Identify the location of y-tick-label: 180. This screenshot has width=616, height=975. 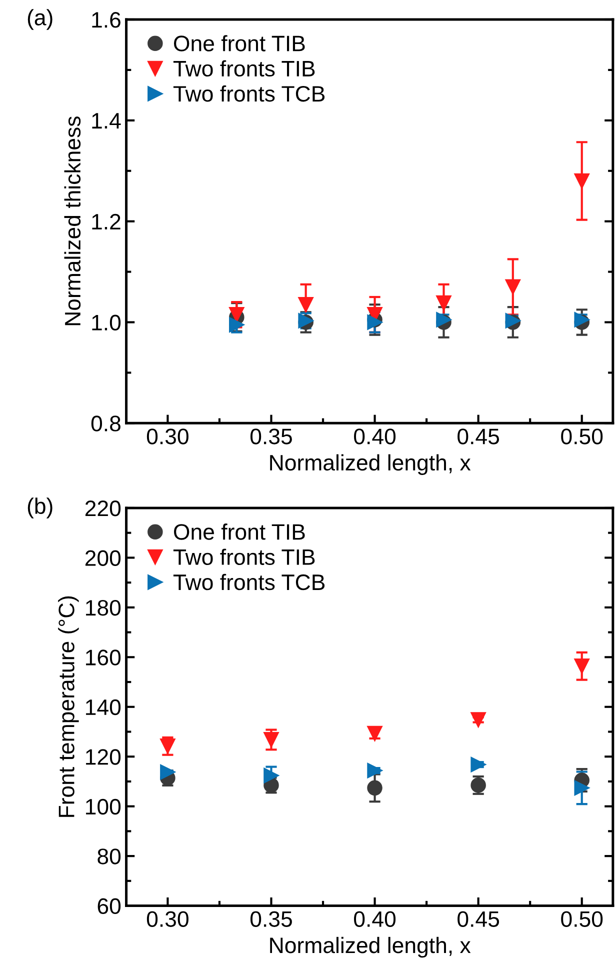
(103, 608).